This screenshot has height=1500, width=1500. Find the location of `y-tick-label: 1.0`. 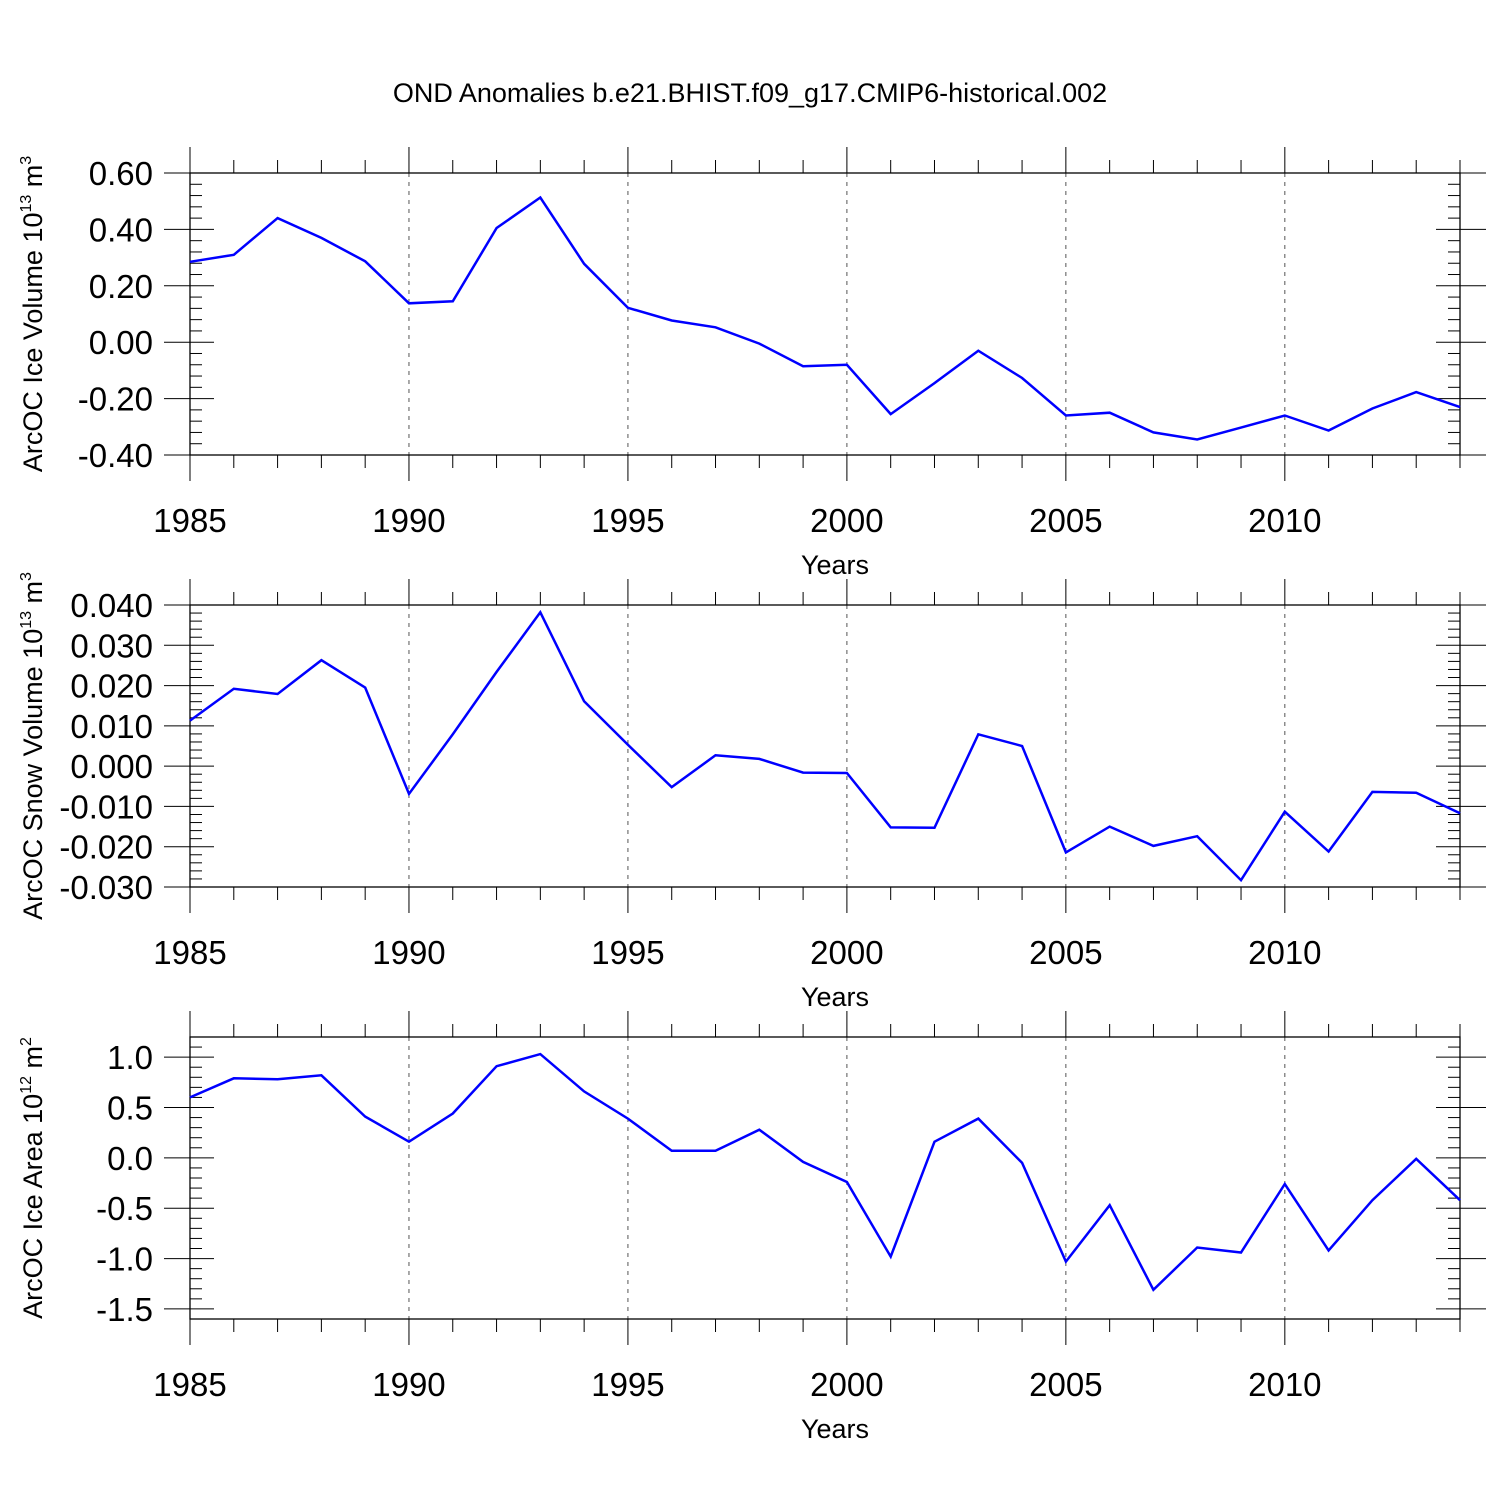

y-tick-label: 1.0 is located at coordinates (130, 1057).